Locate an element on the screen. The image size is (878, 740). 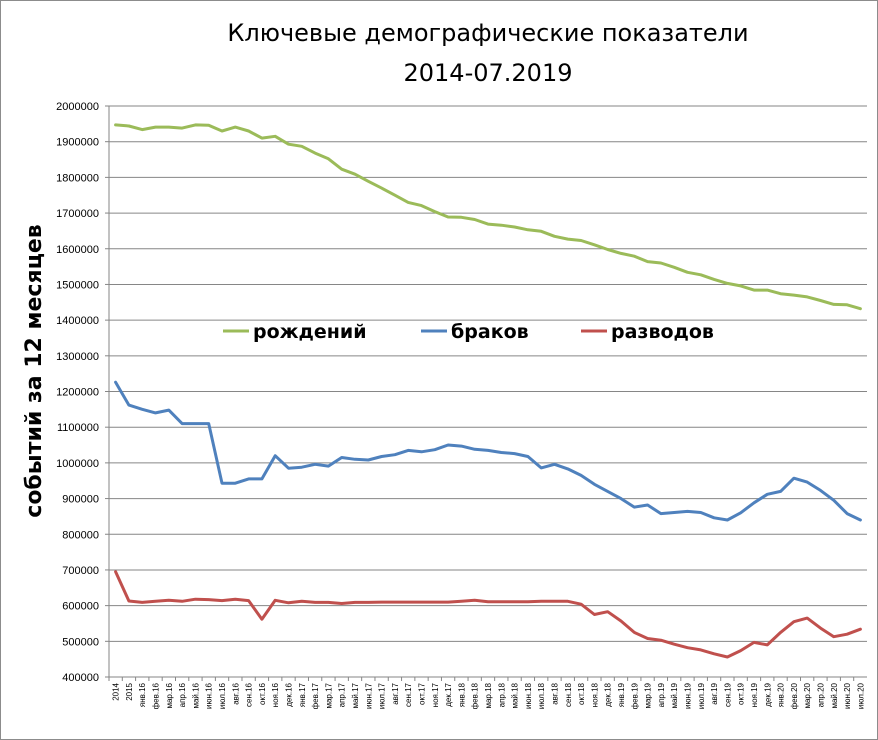
y-tick-label: 900000 is located at coordinates (80, 500).